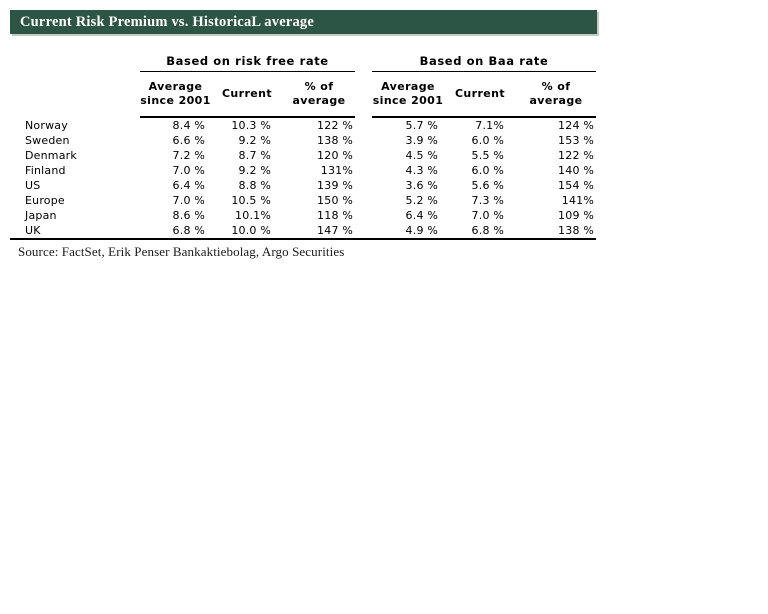 The width and height of the screenshot is (768, 614). What do you see at coordinates (335, 155) in the screenshot?
I see `value-cell: 120 %` at bounding box center [335, 155].